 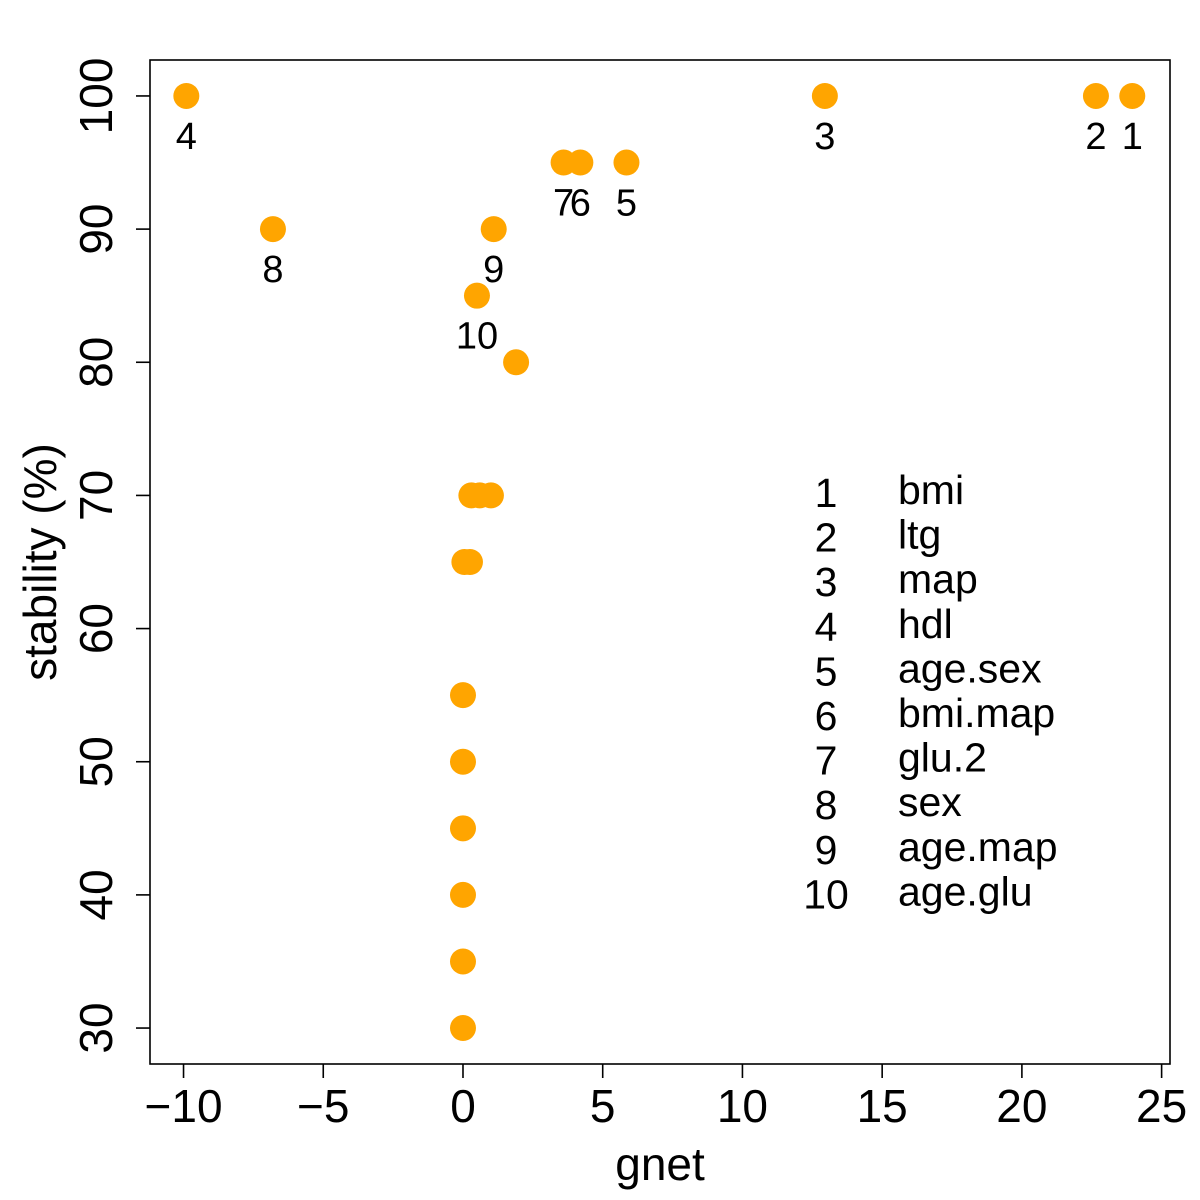 What do you see at coordinates (925, 624) in the screenshot?
I see `legend-name: hdl` at bounding box center [925, 624].